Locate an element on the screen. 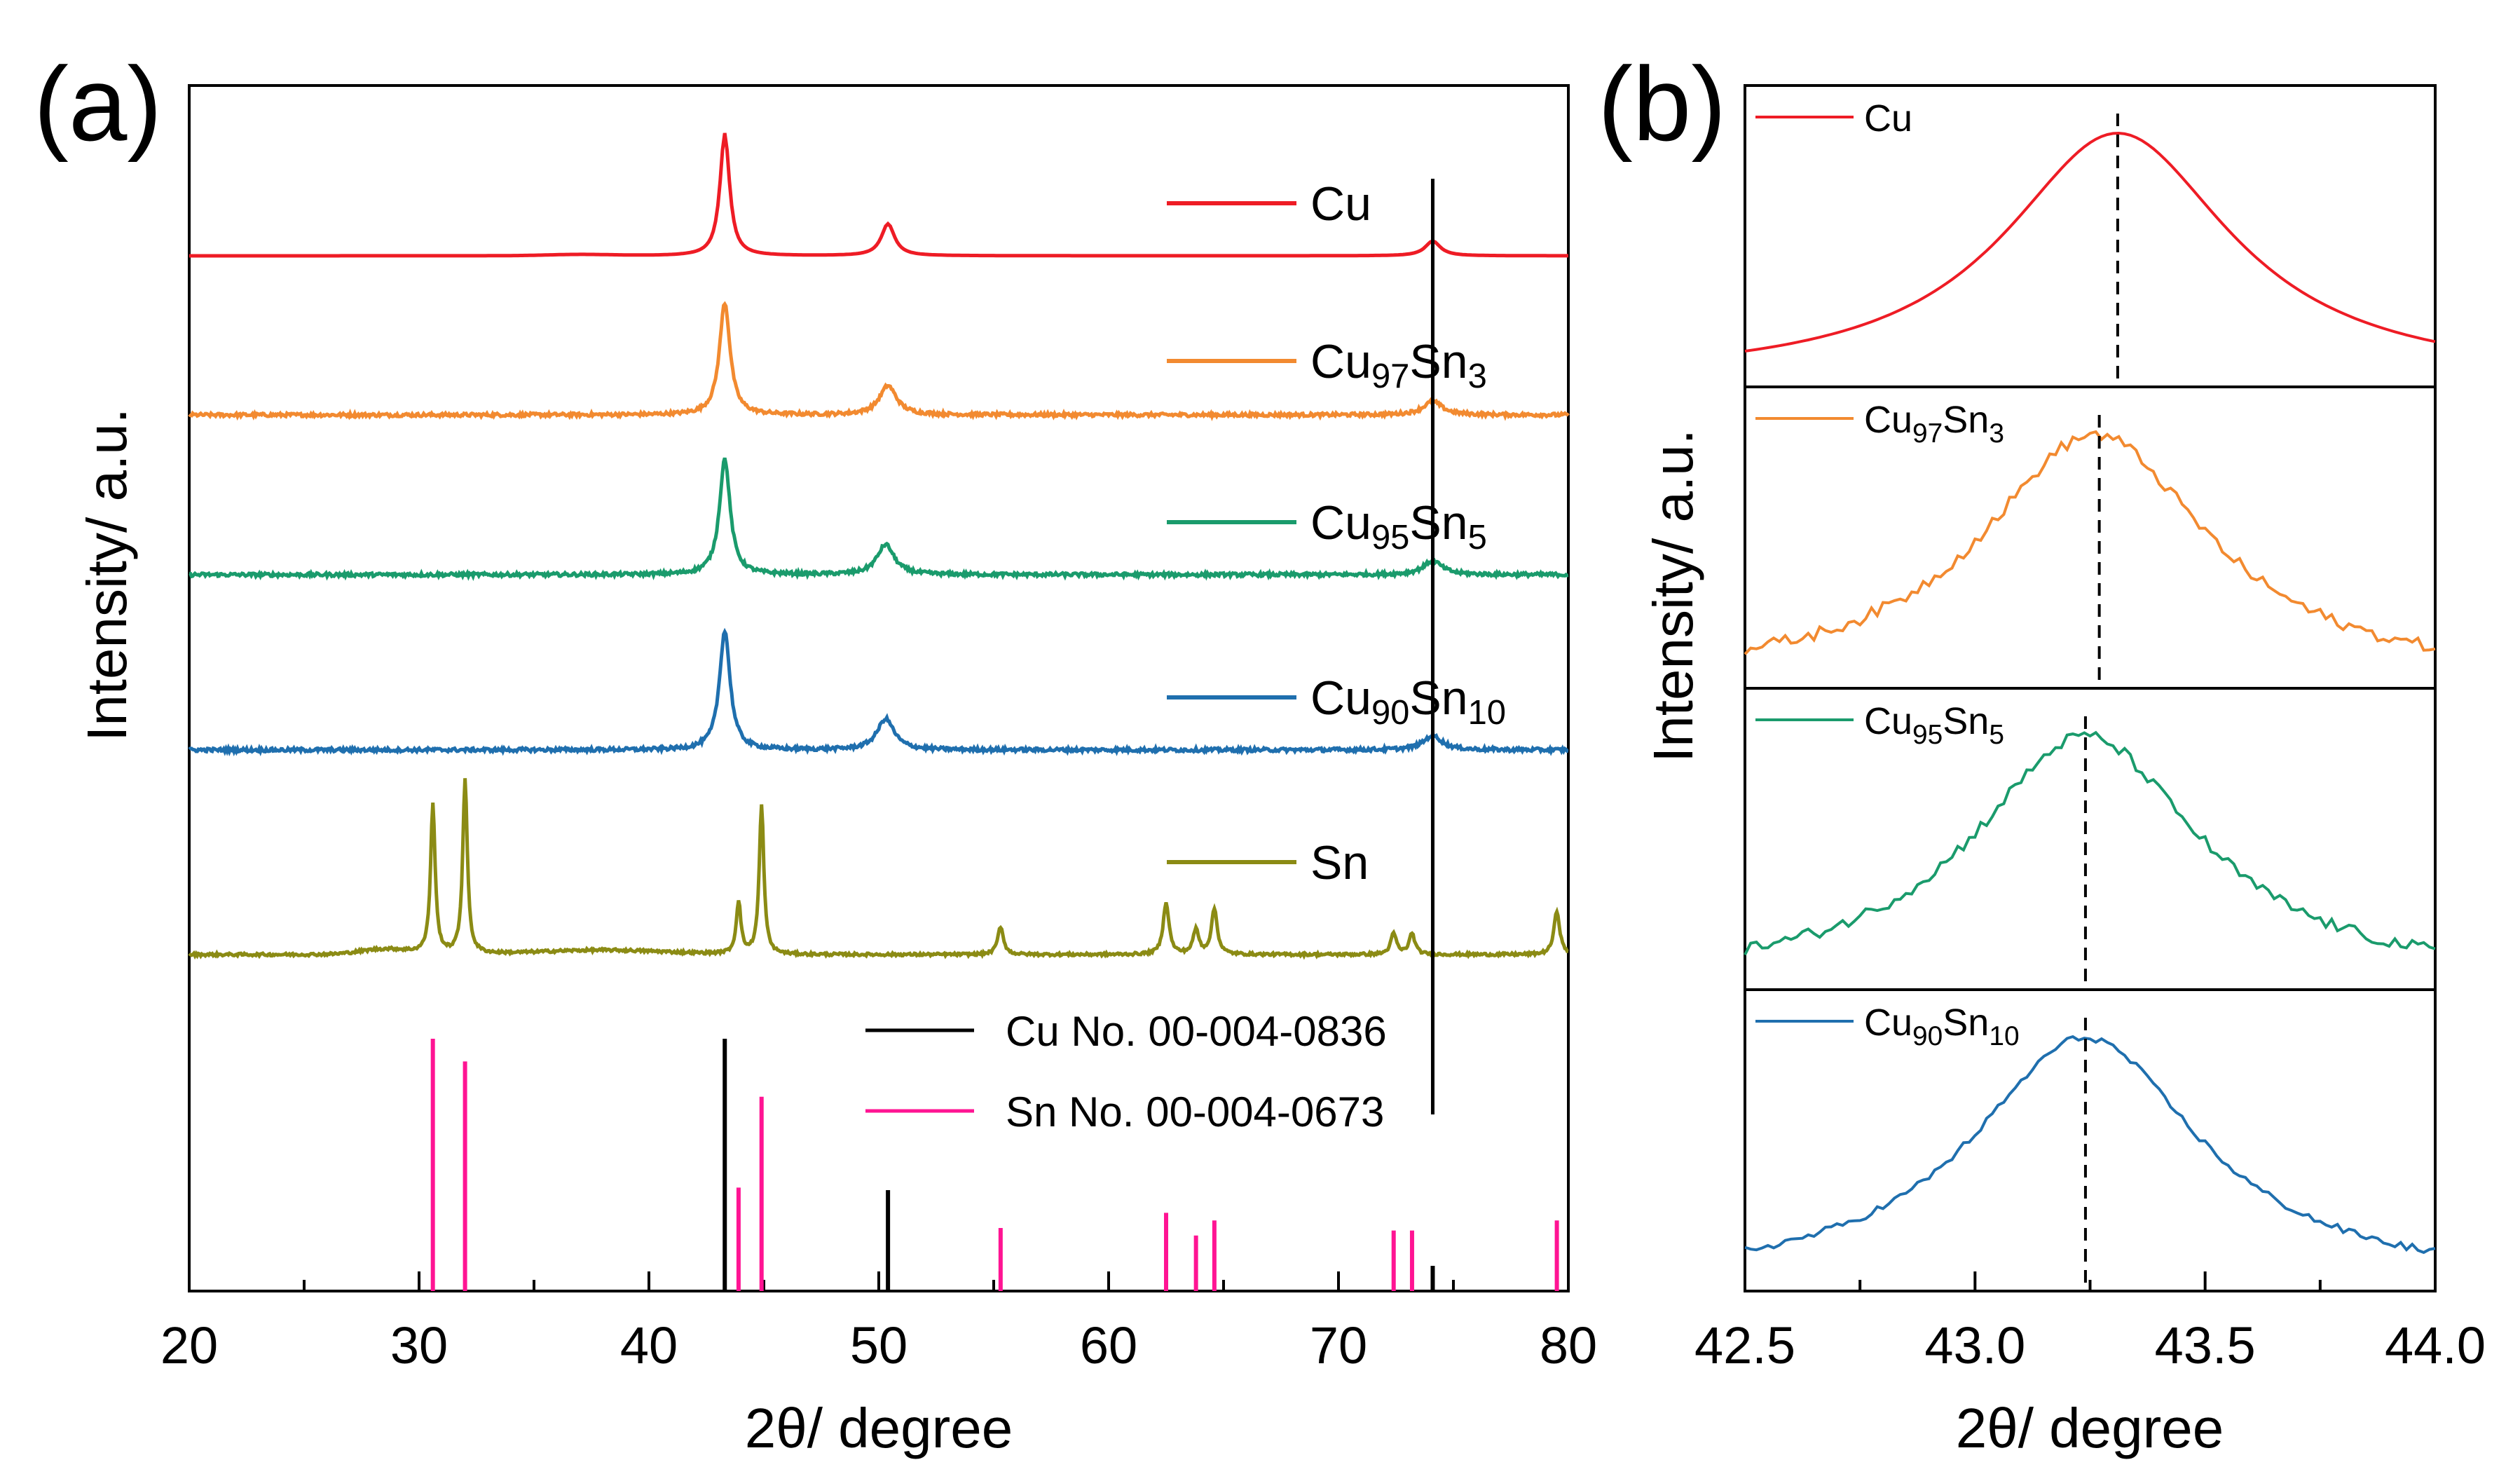 Image resolution: width=2520 pixels, height=1474 pixels. xrd-pattern-Cu95Sn5 is located at coordinates (879, 519).